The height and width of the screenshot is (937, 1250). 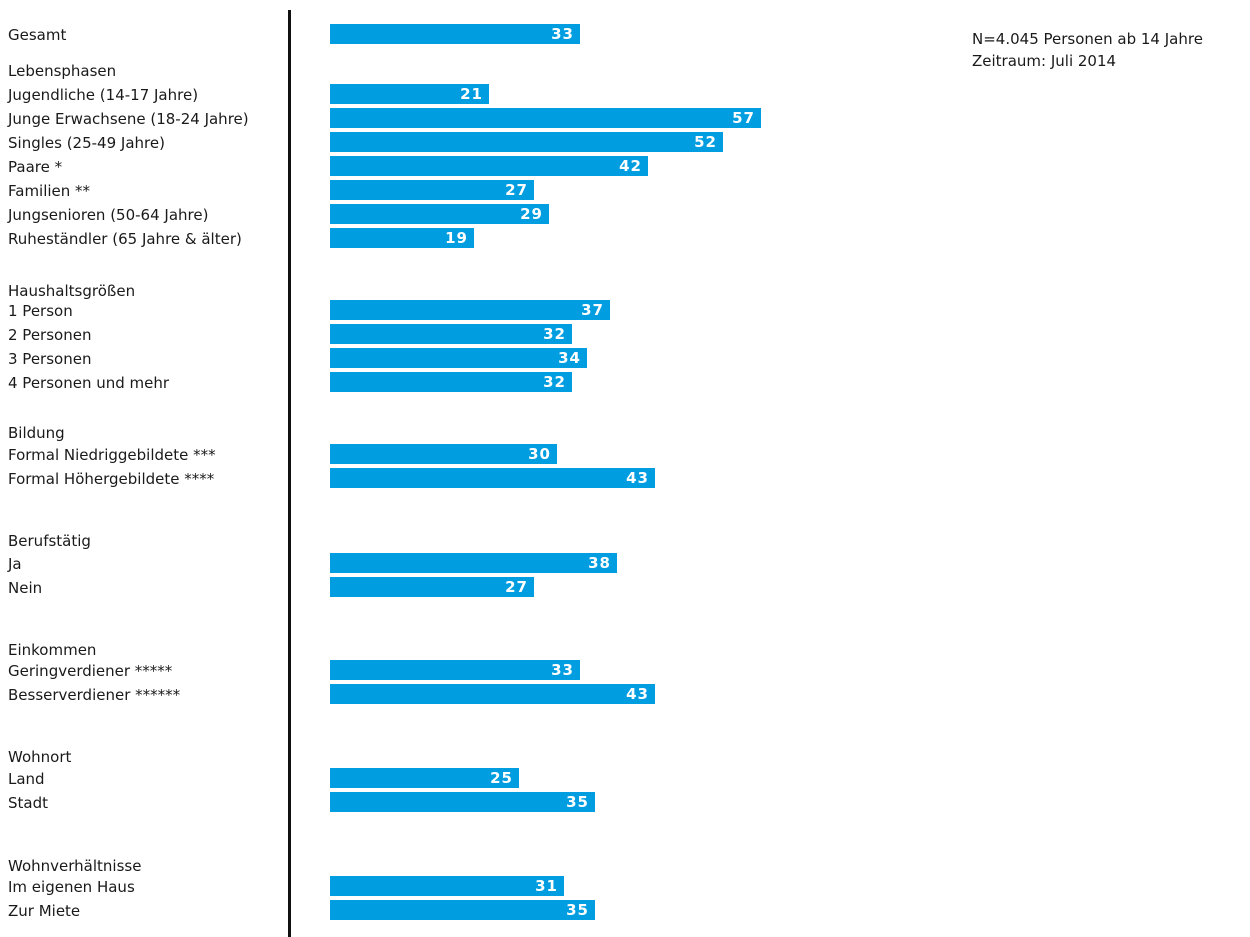 I want to click on bar-value-label: 42, so click(x=630, y=166).